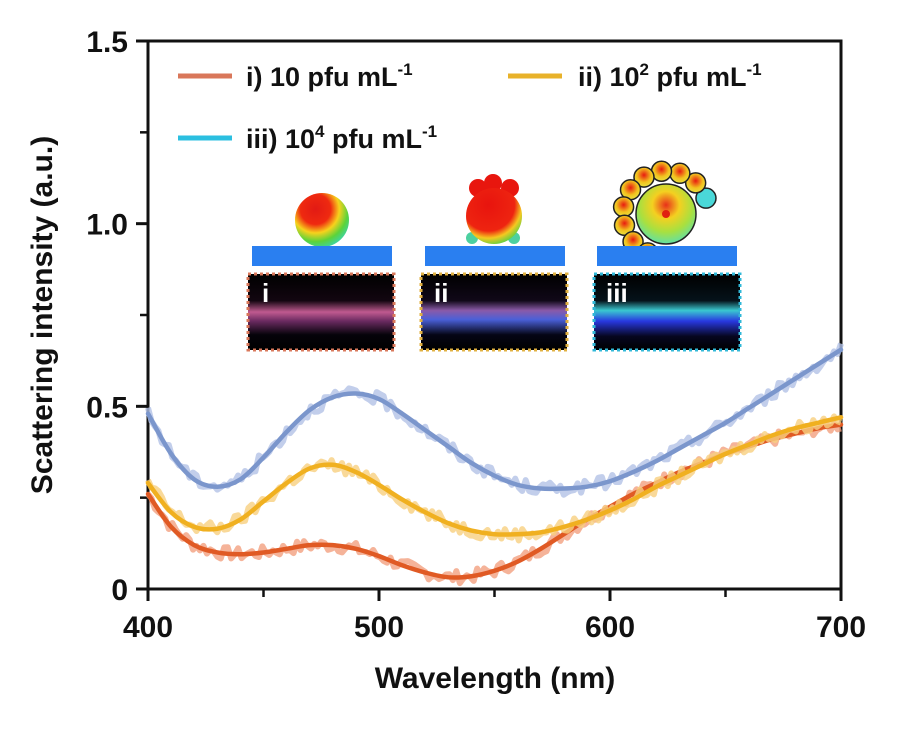  Describe the element at coordinates (610, 627) in the screenshot. I see `x-tick-label: 600` at that location.